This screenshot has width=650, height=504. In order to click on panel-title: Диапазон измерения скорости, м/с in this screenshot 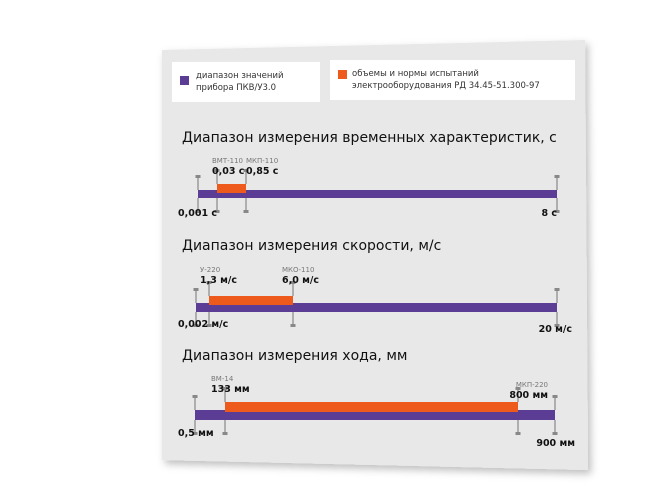, I will do `click(311, 246)`.